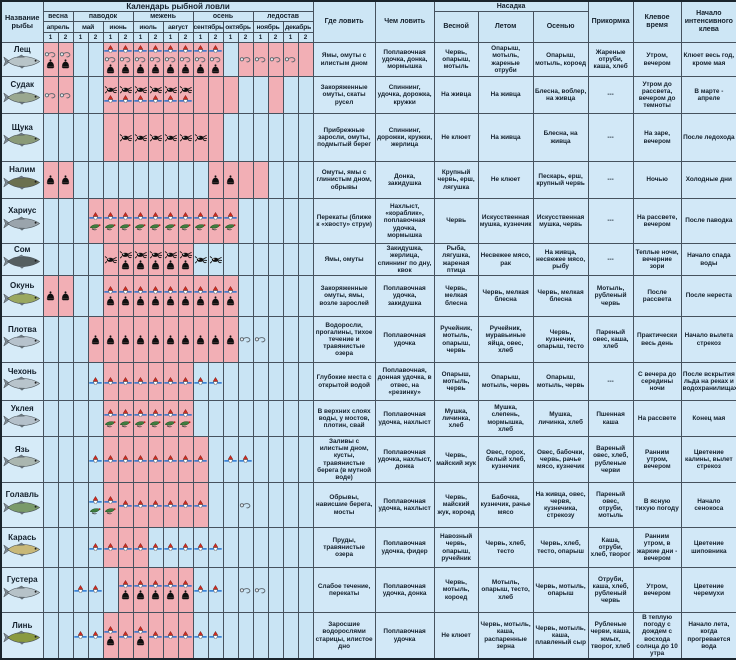 The width and height of the screenshot is (736, 660). Describe the element at coordinates (657, 21) in the screenshot. I see `bite-time-column-header: Клевое время` at that location.